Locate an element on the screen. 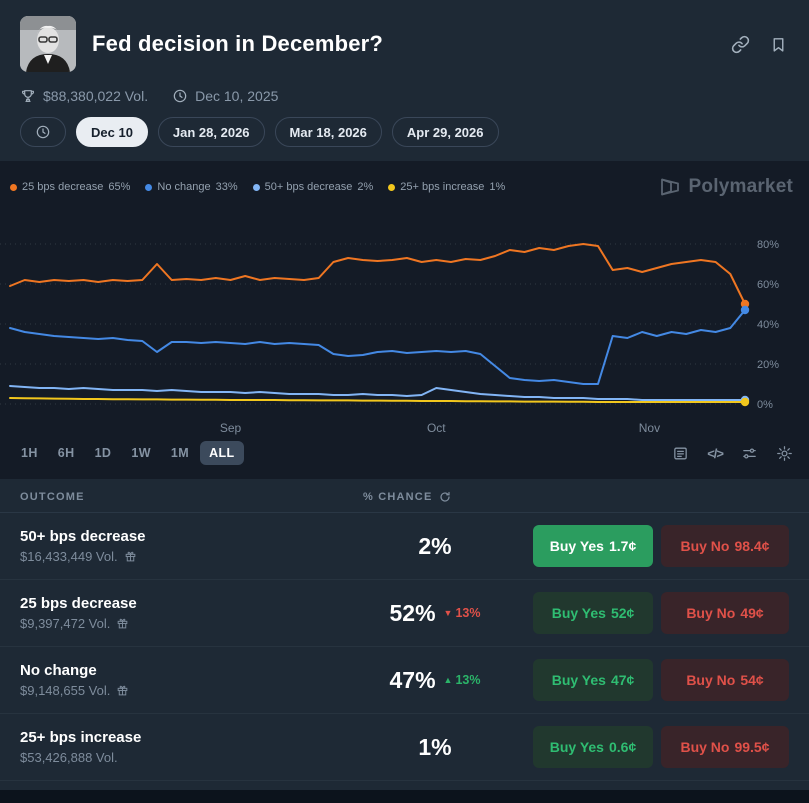 This screenshot has width=809, height=803. range-all: ALL is located at coordinates (222, 453).